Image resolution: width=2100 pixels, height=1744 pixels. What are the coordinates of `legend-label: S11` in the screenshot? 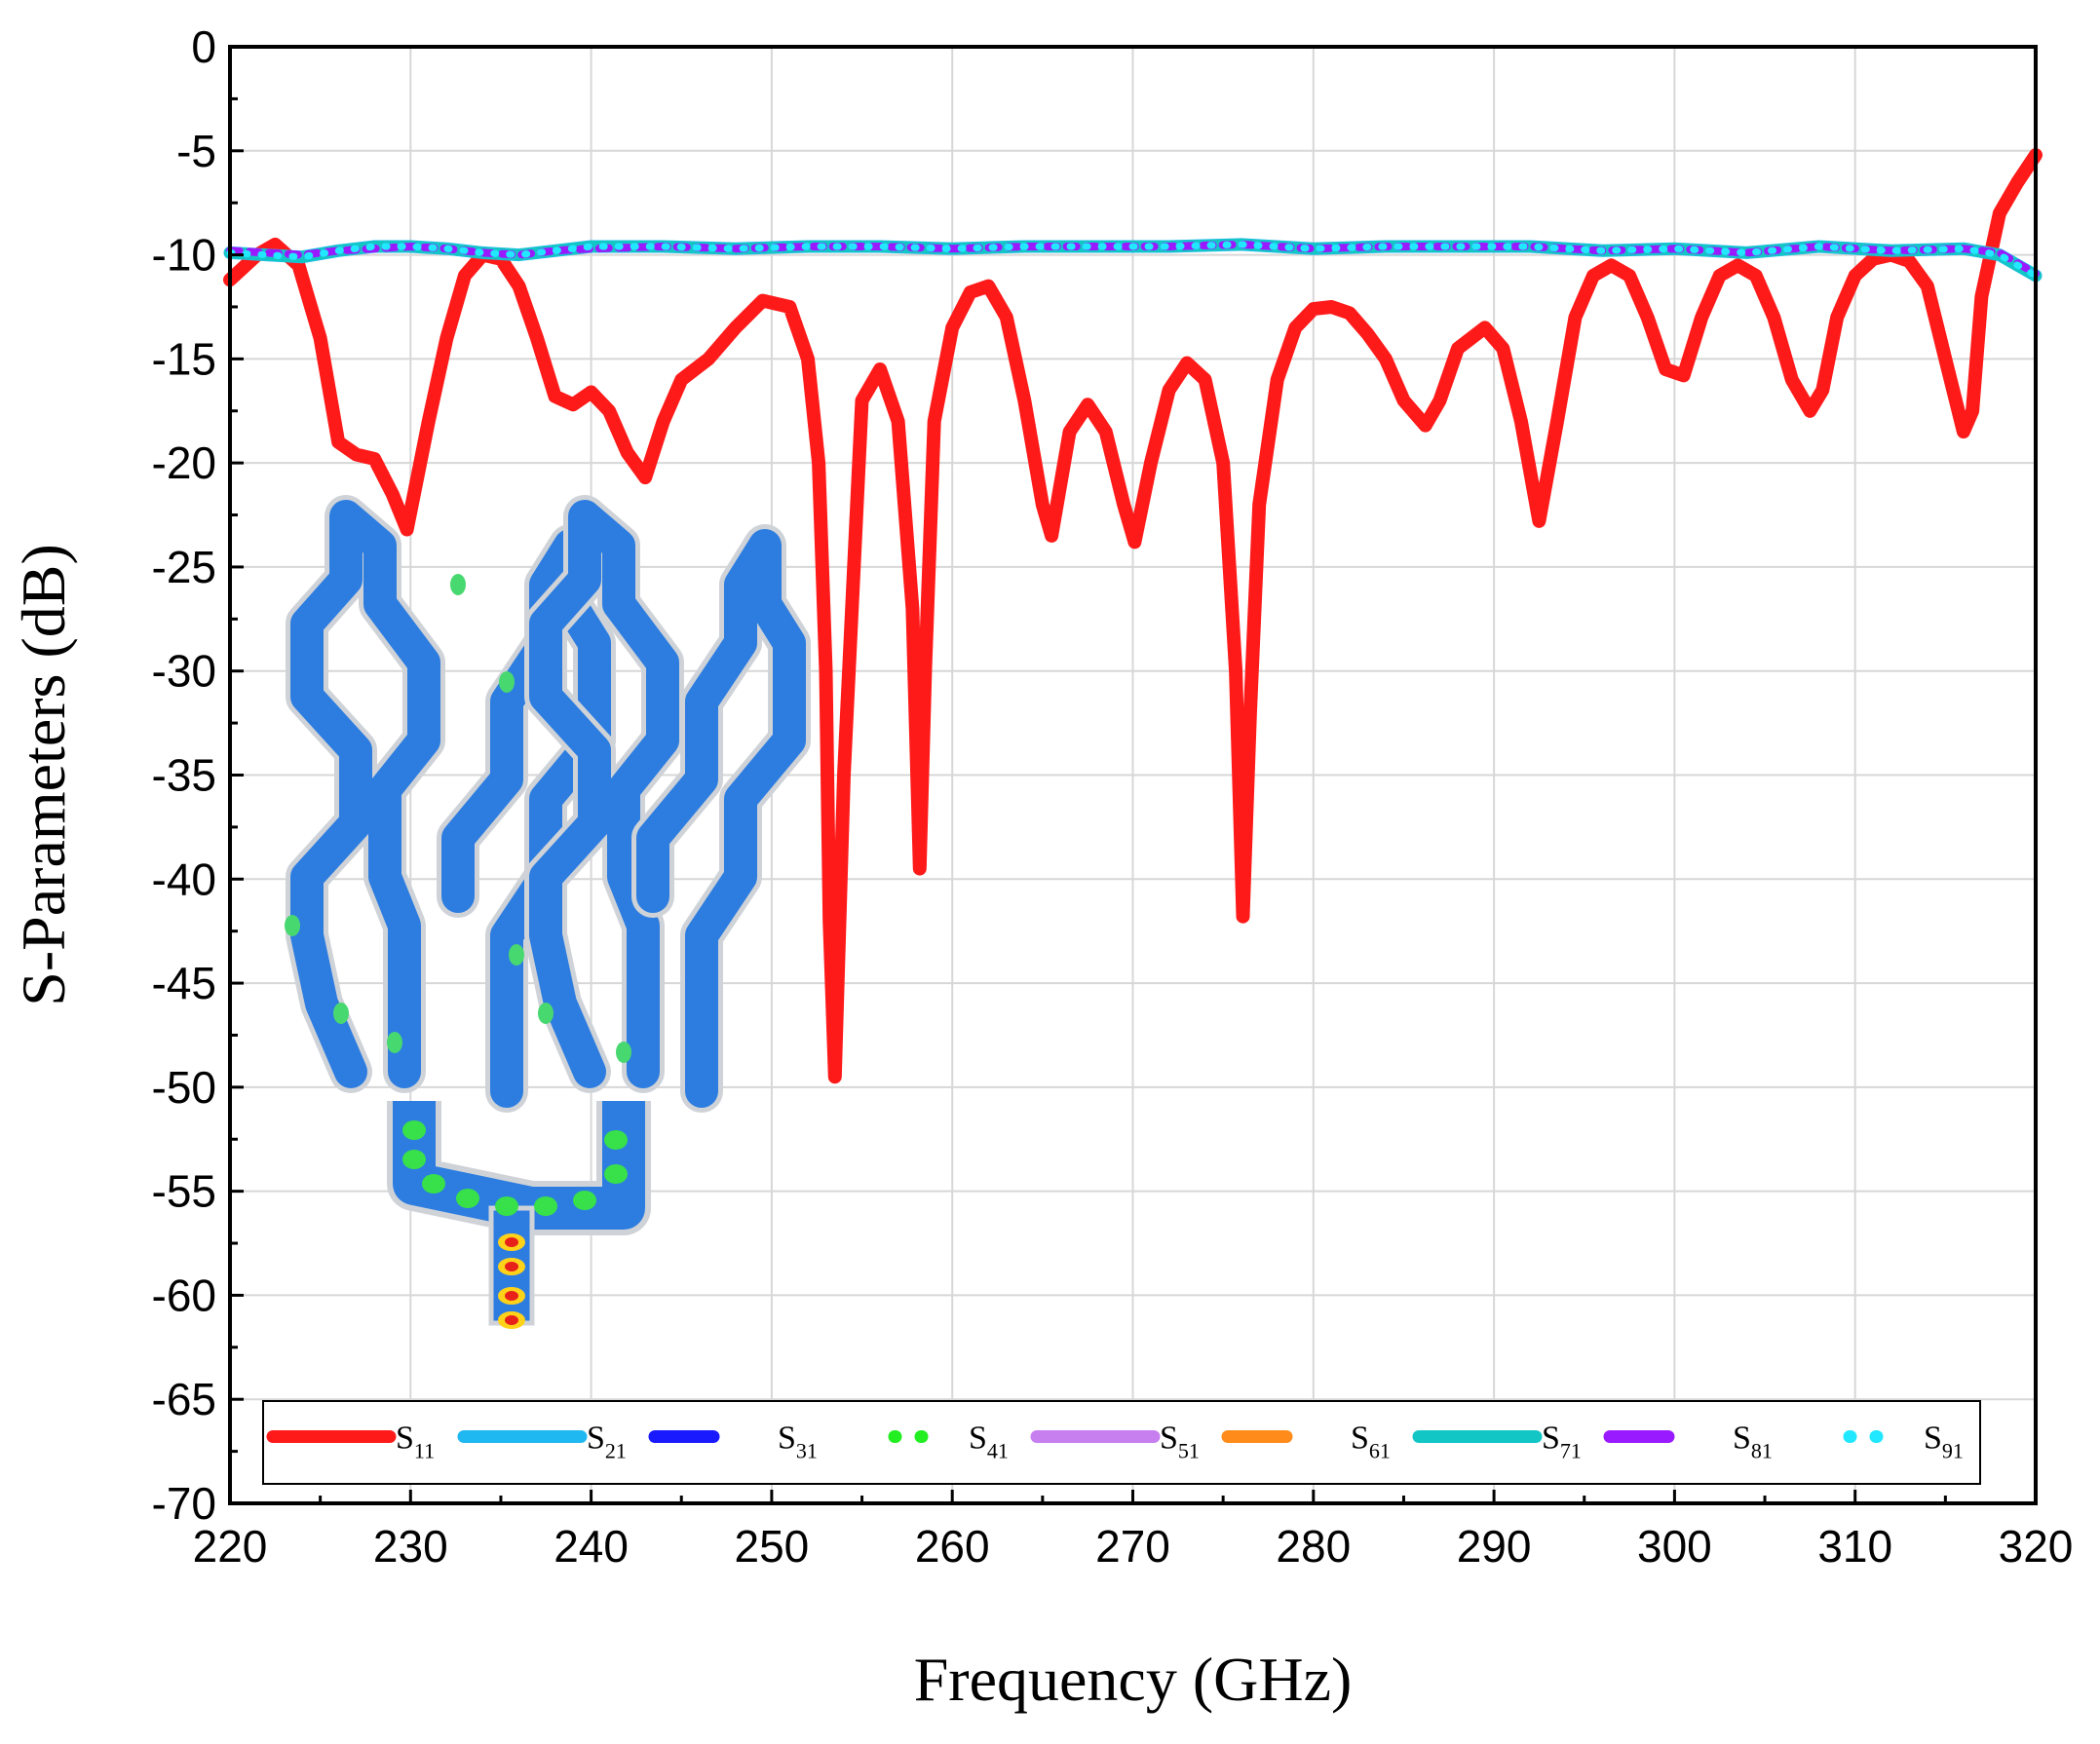 It's located at (415, 1442).